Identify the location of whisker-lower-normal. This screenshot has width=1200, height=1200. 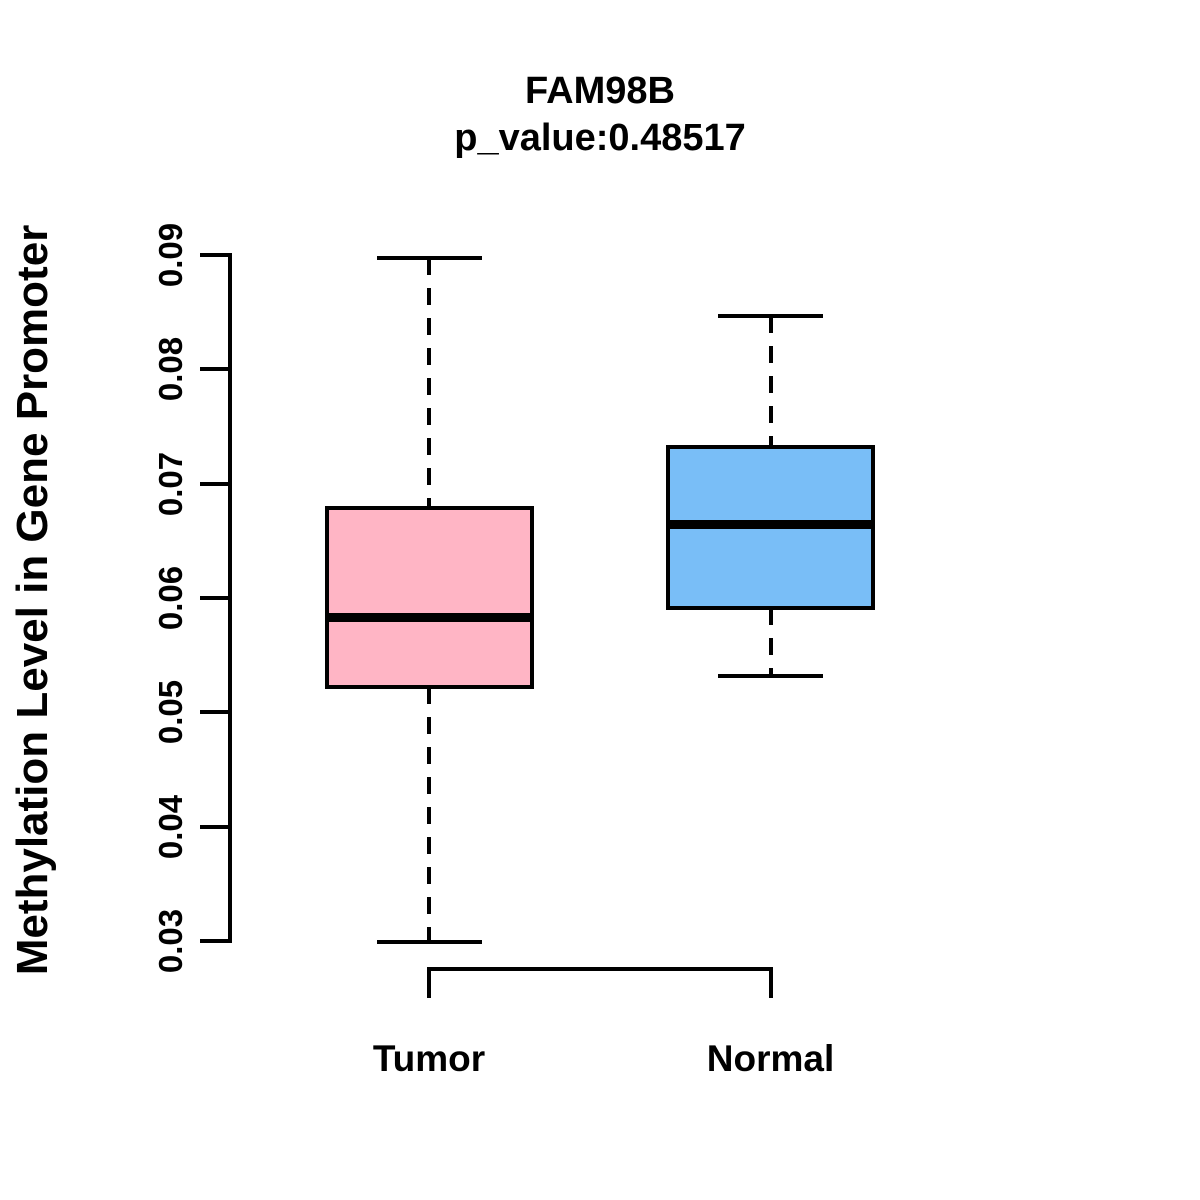
(770, 642).